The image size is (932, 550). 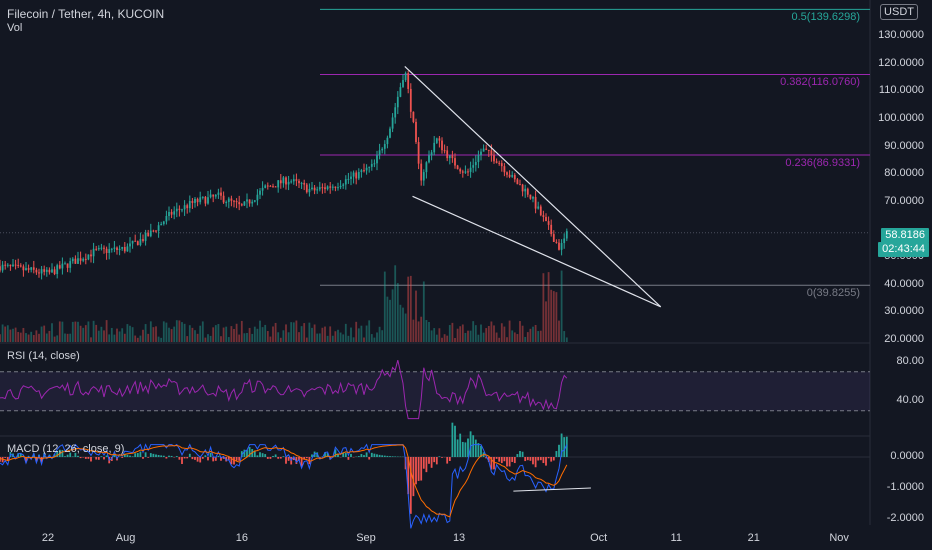 What do you see at coordinates (899, 12) in the screenshot?
I see `currency-selector: USDT` at bounding box center [899, 12].